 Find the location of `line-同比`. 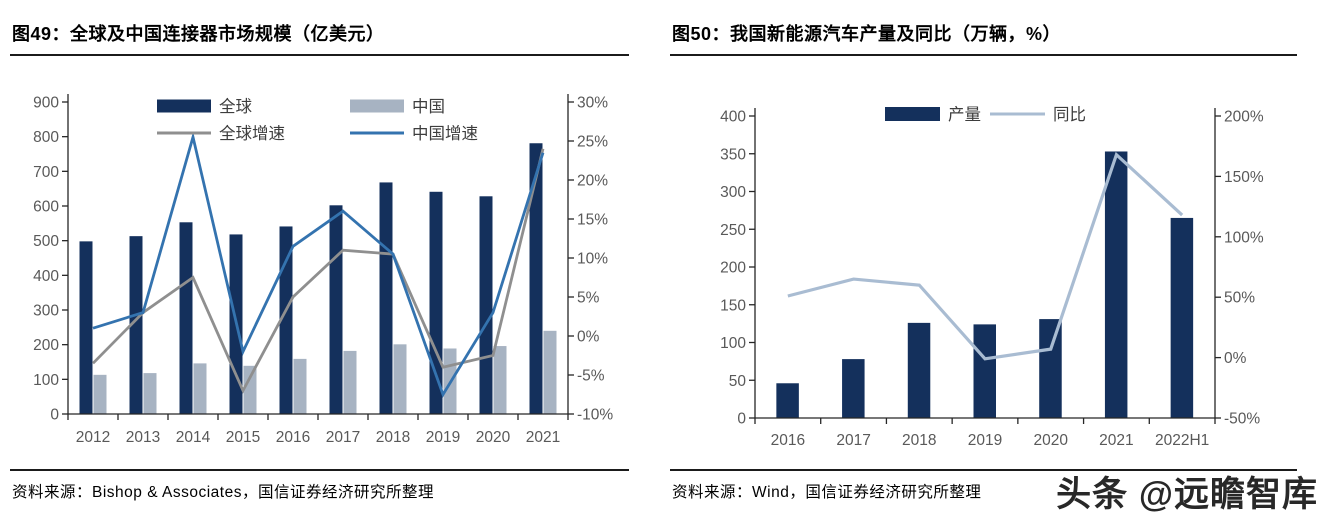

line-同比 is located at coordinates (985, 256).